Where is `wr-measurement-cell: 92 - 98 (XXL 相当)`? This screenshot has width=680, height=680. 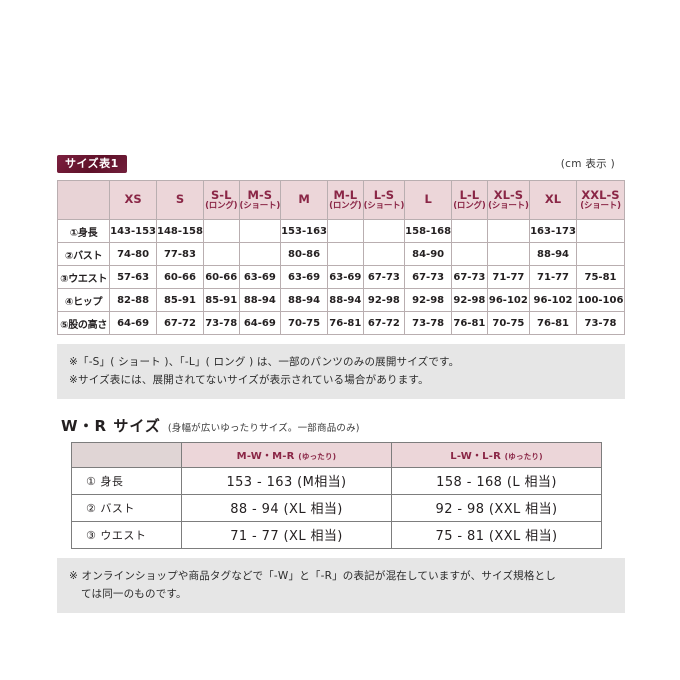
wr-measurement-cell: 92 - 98 (XXL 相当) is located at coordinates (496, 507).